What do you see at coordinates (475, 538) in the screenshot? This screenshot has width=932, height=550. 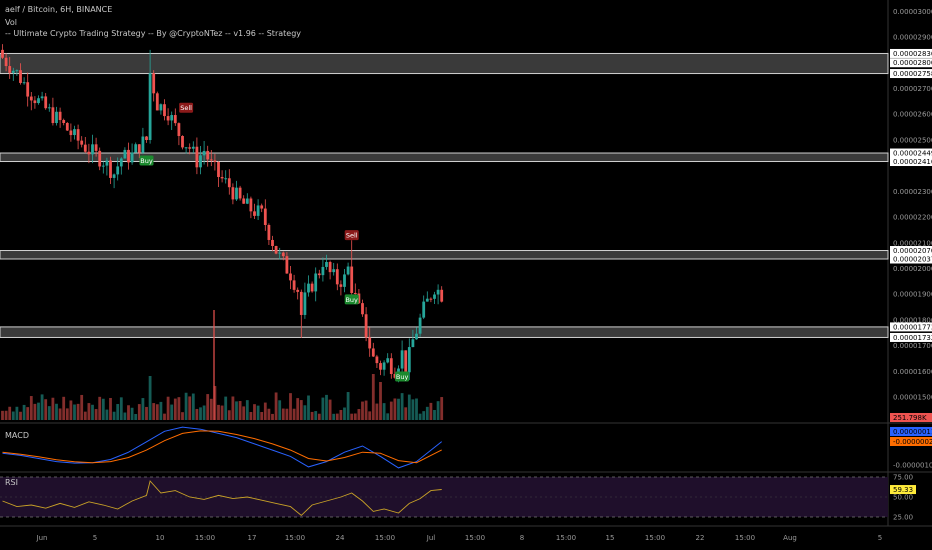 I see `time-tick-label: 15:00` at bounding box center [475, 538].